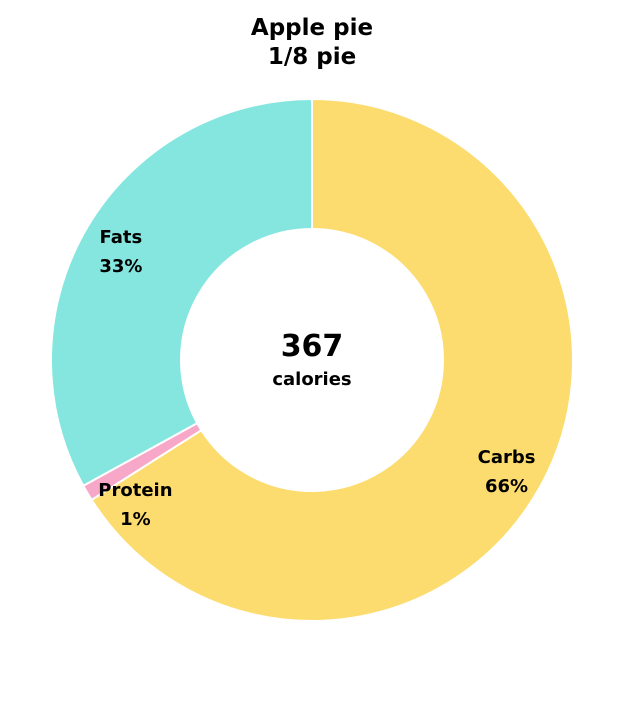 This screenshot has width=624, height=720. Describe the element at coordinates (312, 57) in the screenshot. I see `chart-subtitle: 1/8 pie` at that location.